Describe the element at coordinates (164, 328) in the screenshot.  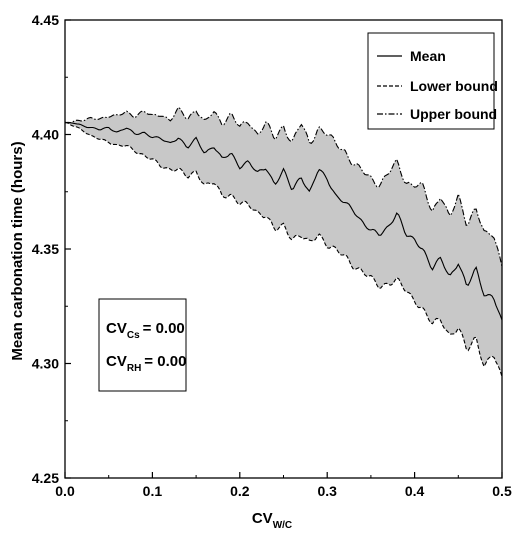
I see `annotation-cv-cs-value: = 0.00` at that location.